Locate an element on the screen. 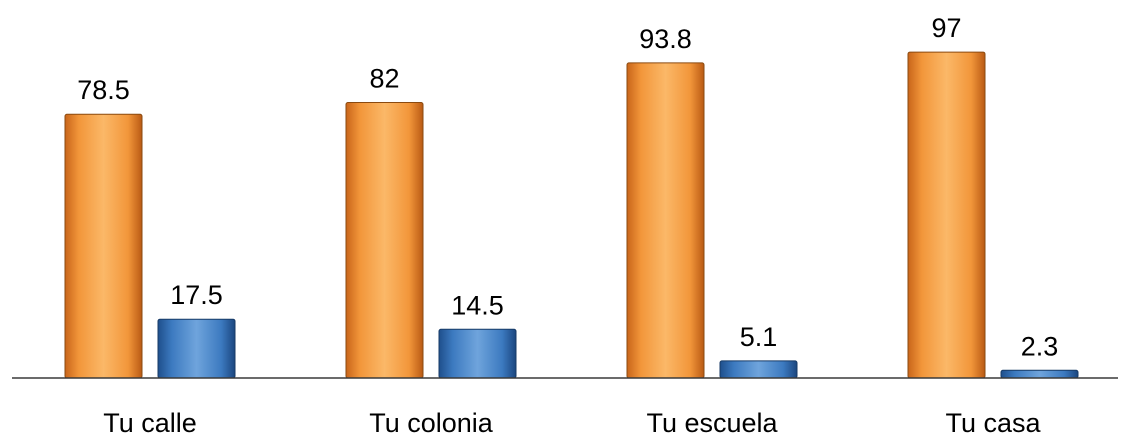 This screenshot has height=444, width=1125. value-label-series2-3: 2.3 is located at coordinates (1040, 346).